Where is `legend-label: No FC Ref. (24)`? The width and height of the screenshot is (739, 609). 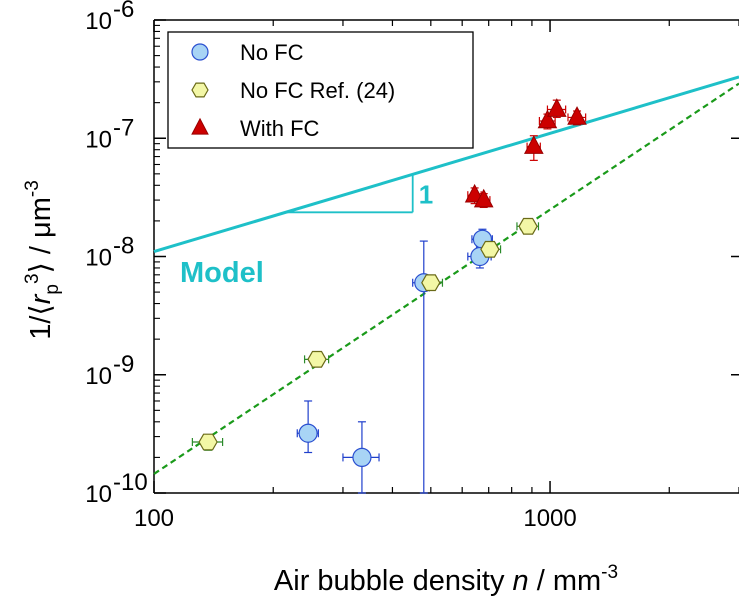 legend-label: No FC Ref. (24) is located at coordinates (317, 90).